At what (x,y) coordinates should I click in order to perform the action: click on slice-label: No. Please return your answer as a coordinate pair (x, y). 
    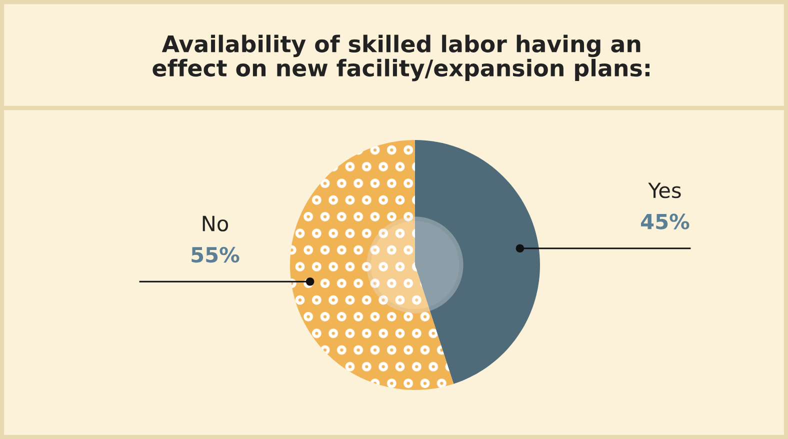
    Looking at the image, I should click on (215, 224).